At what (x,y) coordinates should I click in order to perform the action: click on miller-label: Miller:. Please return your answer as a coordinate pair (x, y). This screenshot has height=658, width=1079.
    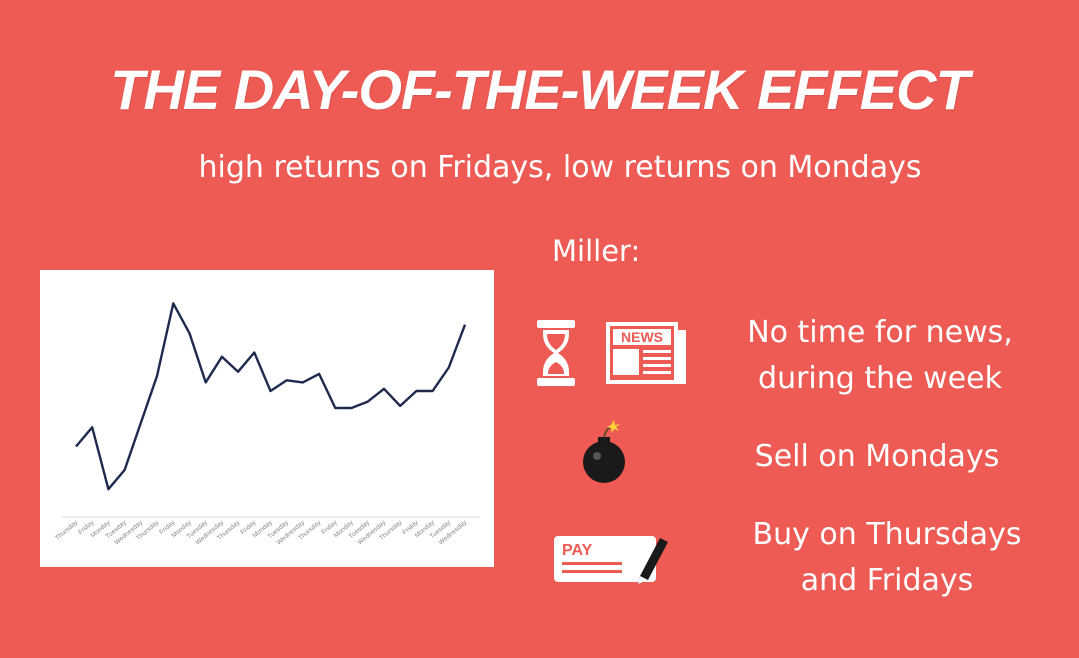
    Looking at the image, I should click on (596, 251).